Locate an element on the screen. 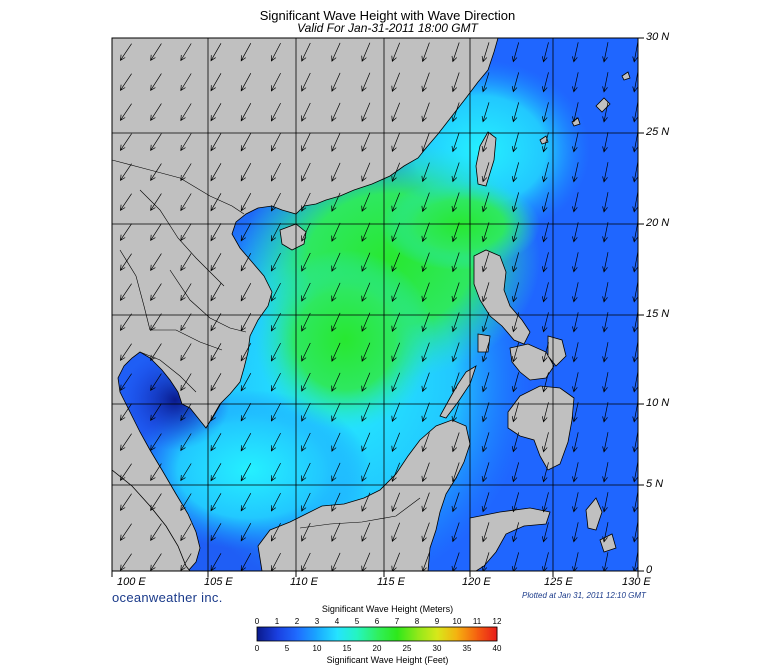 The width and height of the screenshot is (775, 665). halmahera-island is located at coordinates (594, 514).